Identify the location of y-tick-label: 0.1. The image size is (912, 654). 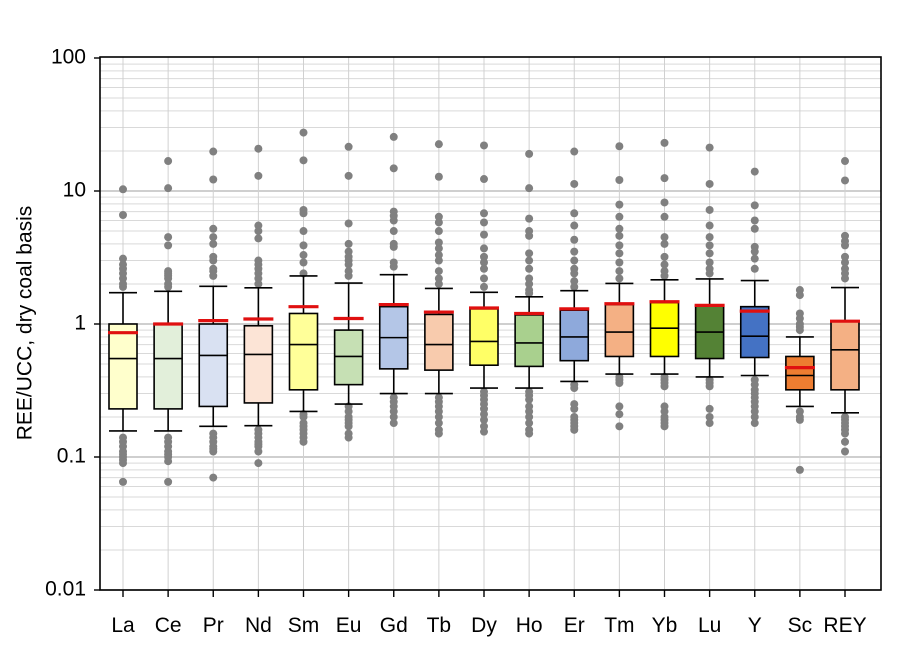
(71, 456).